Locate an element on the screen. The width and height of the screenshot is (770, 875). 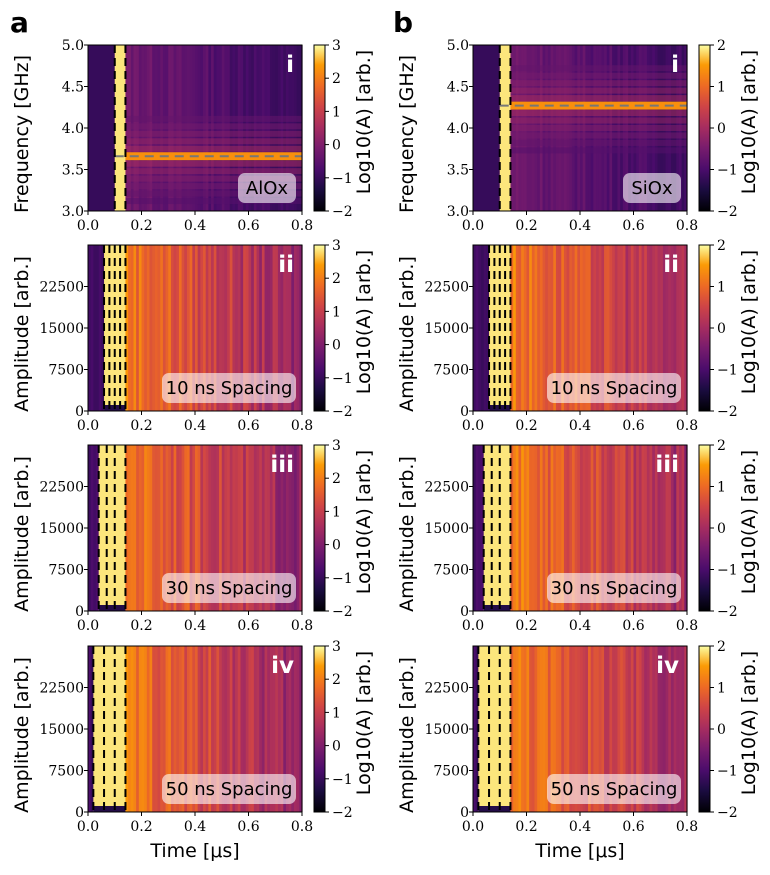
heatmap-strip is located at coordinates (497, 608).